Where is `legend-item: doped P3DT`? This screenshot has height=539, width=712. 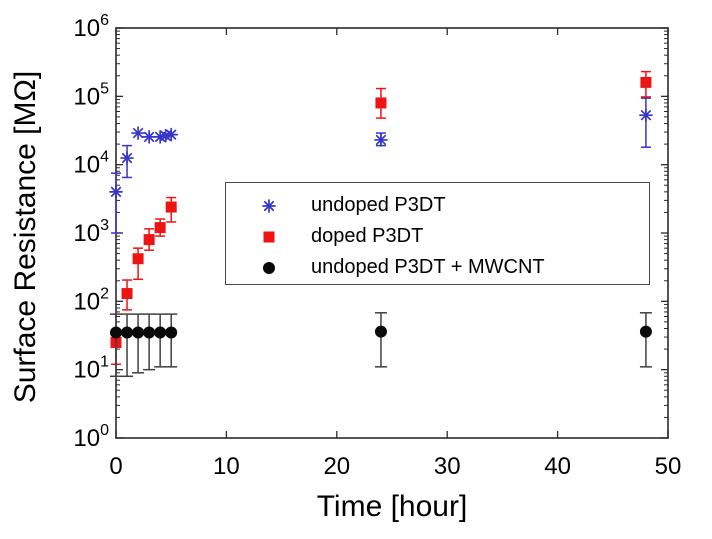
legend-item: doped P3DT is located at coordinates (437, 236).